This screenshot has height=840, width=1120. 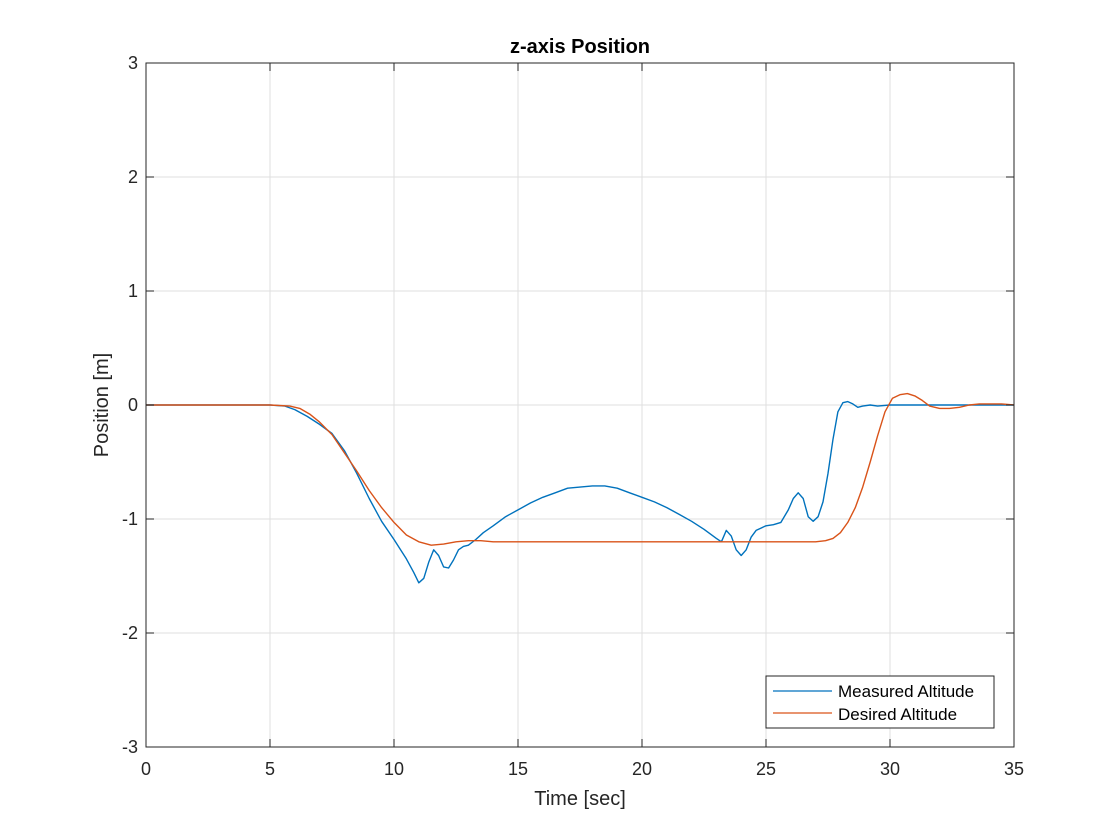 What do you see at coordinates (580, 799) in the screenshot?
I see `x-axis-label: Time [sec]` at bounding box center [580, 799].